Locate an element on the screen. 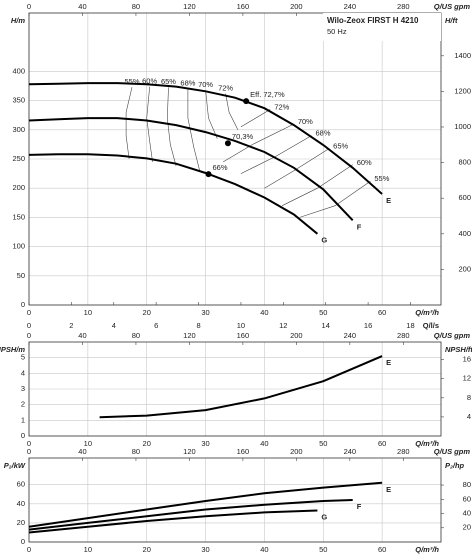  y2-axis-label: P₂/hp is located at coordinates (455, 465).